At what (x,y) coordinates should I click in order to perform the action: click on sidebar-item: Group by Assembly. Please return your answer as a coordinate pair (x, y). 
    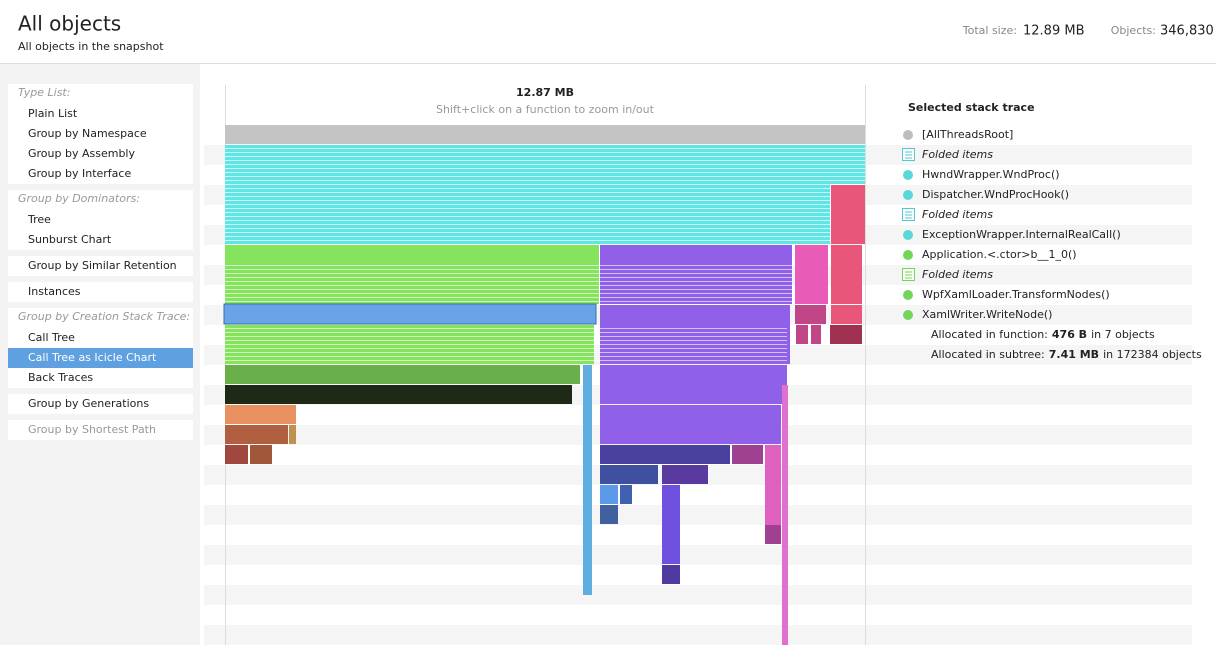
    Looking at the image, I should click on (81, 153).